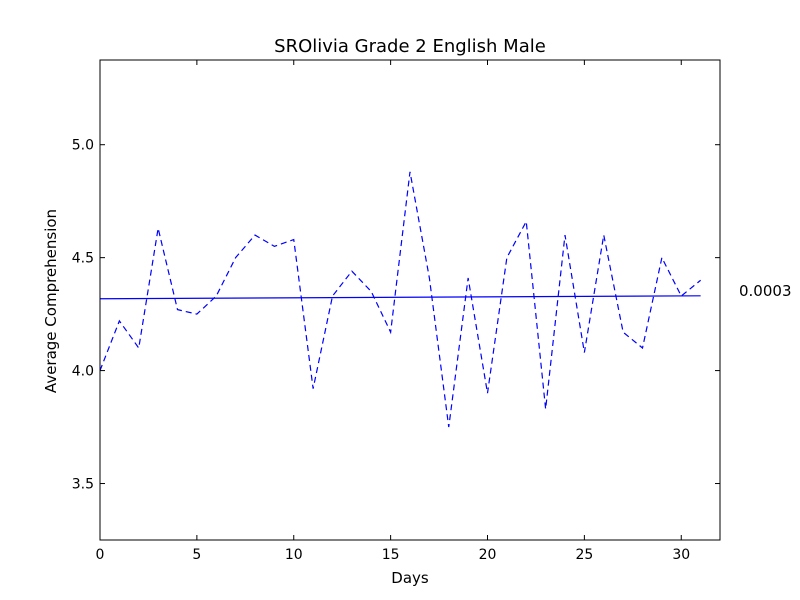 Image resolution: width=800 pixels, height=600 pixels. I want to click on x-tick-label: 0, so click(100, 555).